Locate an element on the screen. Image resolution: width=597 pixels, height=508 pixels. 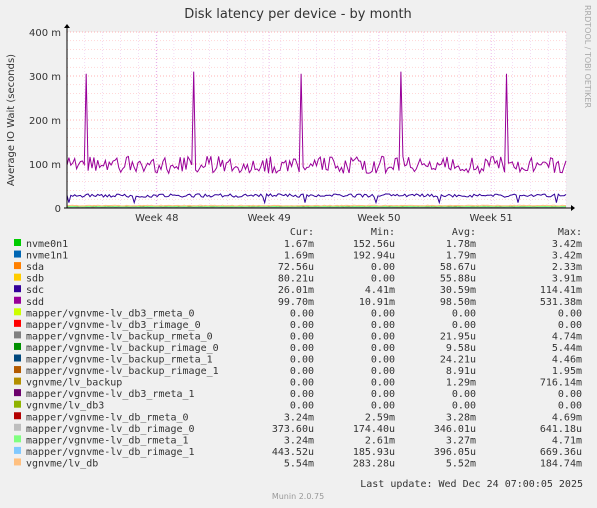
legend-value-min: 2.61m is located at coordinates (380, 440).